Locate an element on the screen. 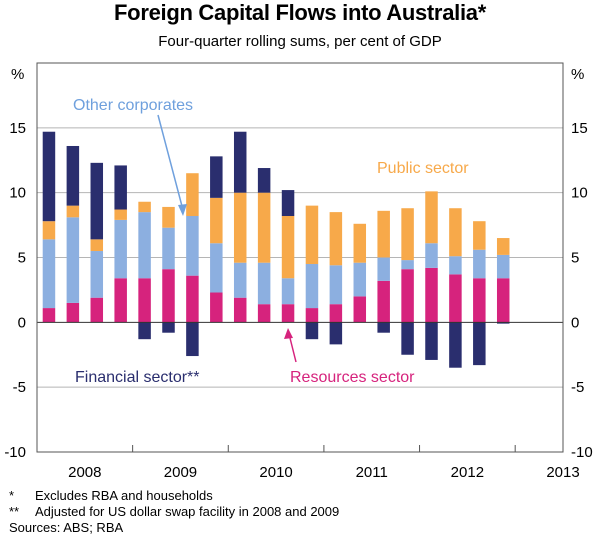  chart-title: Foreign Capital Flows into Australia* is located at coordinates (300, 12).